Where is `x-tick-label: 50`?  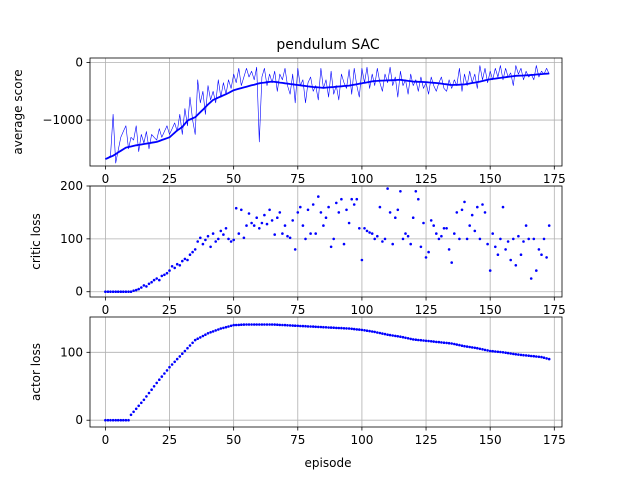
x-tick-label: 50 is located at coordinates (233, 179).